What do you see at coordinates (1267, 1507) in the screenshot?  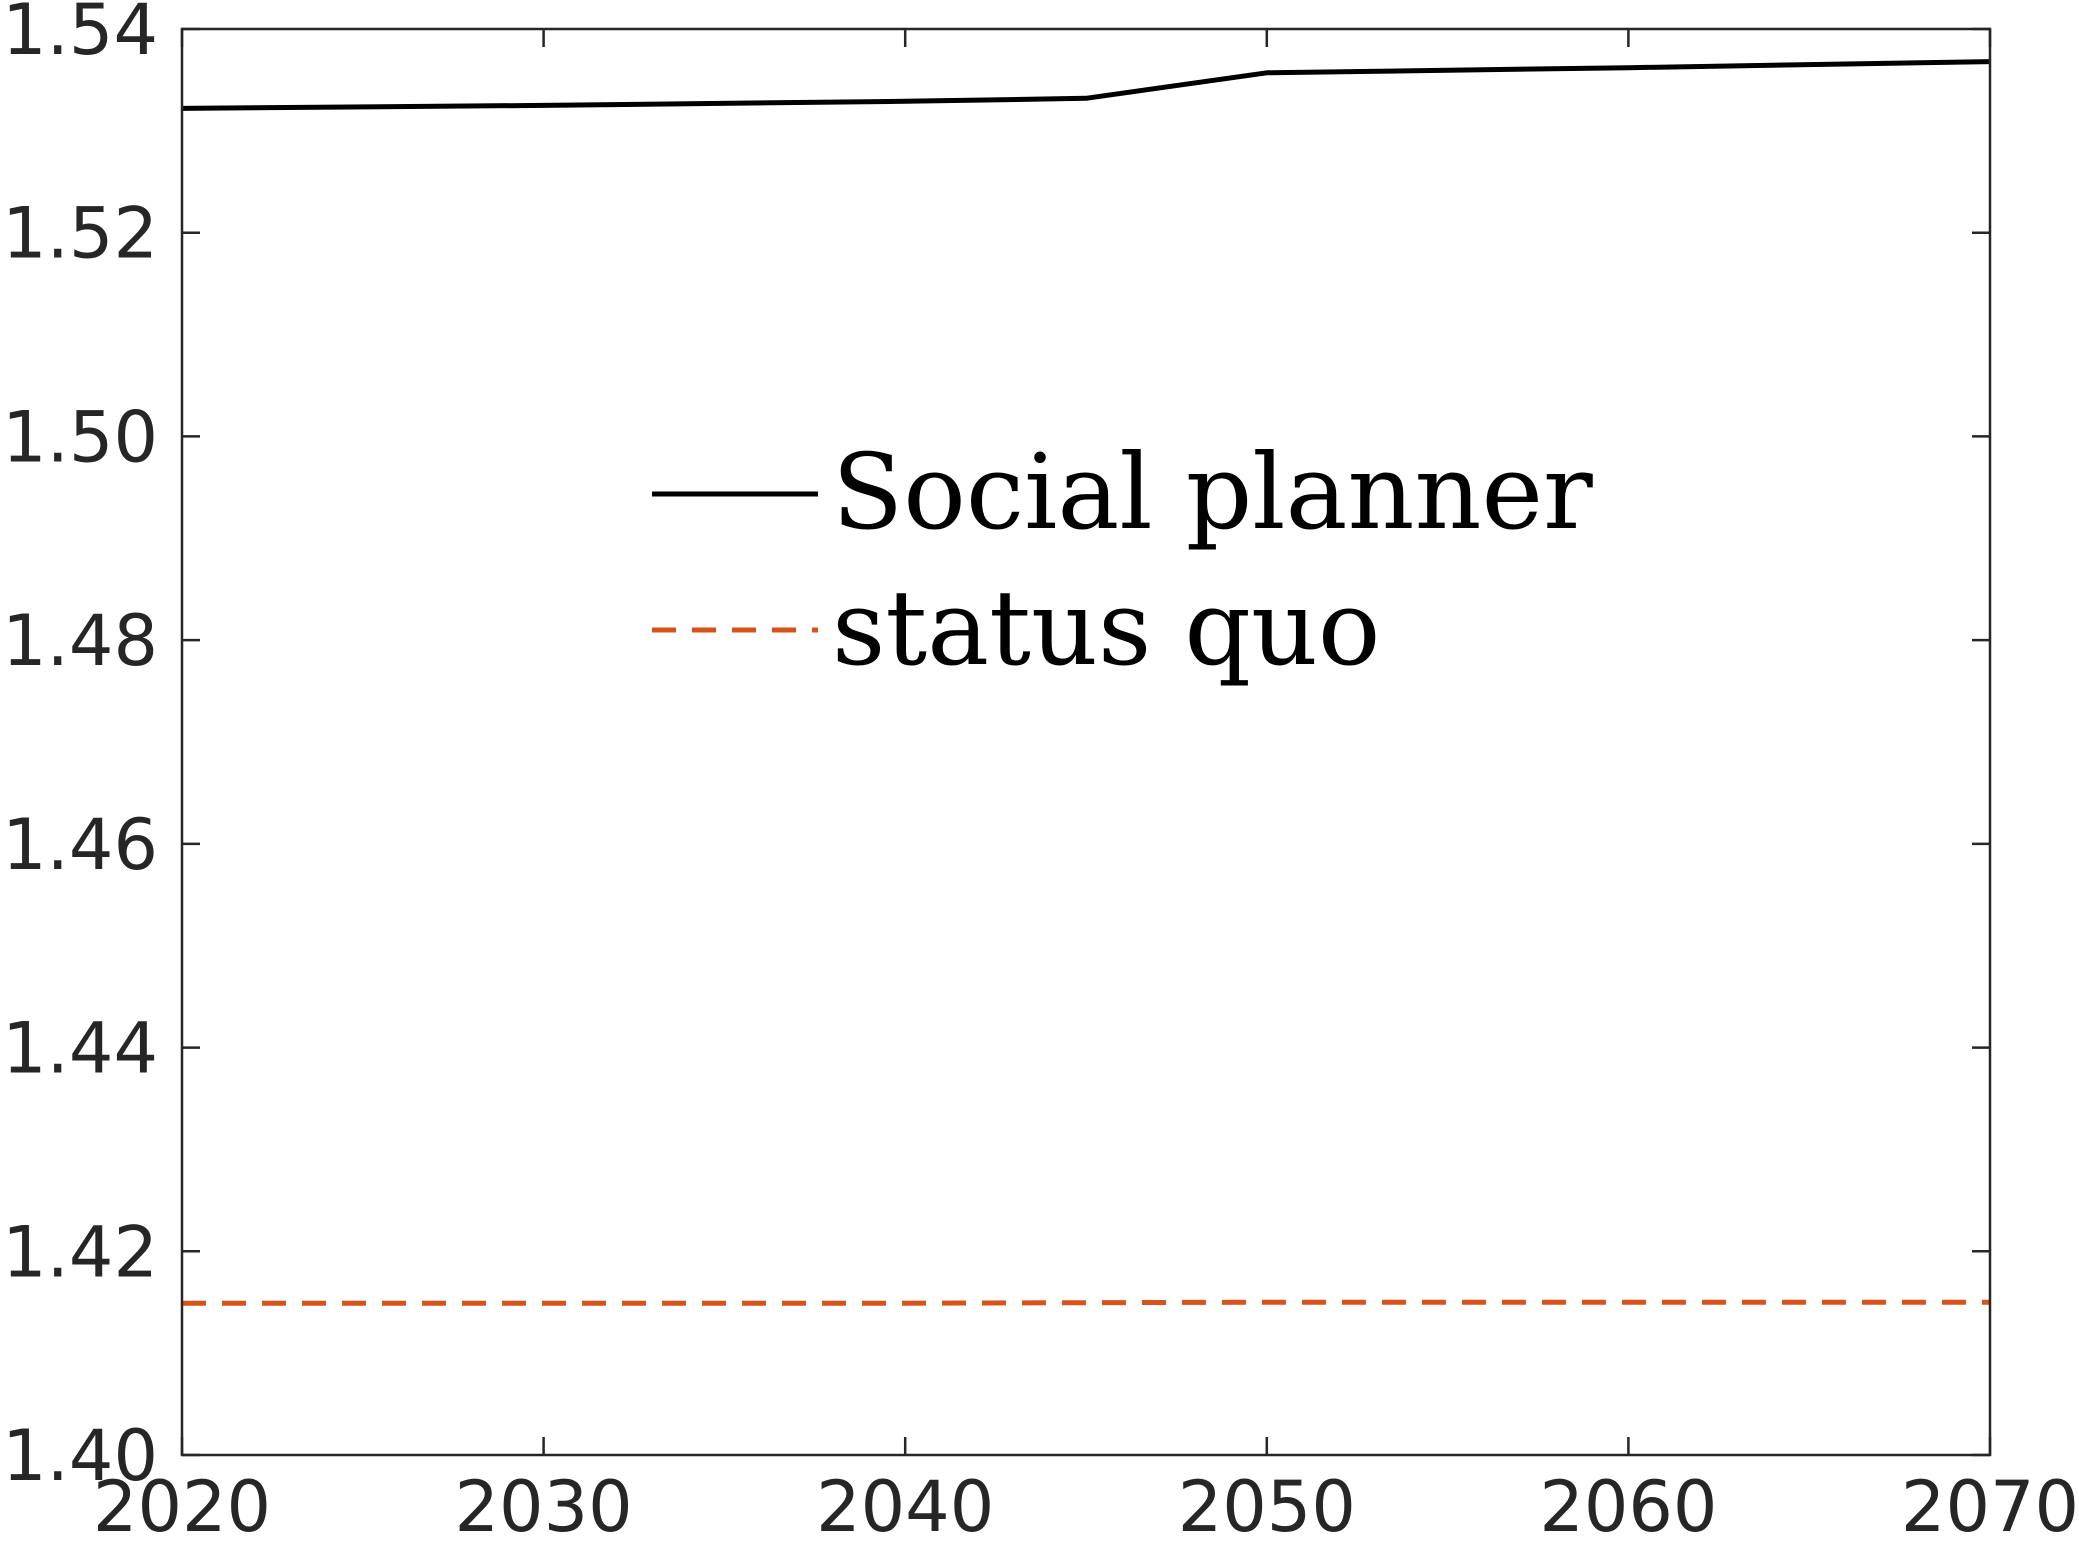 I see `x-tick-label: 2050` at bounding box center [1267, 1507].